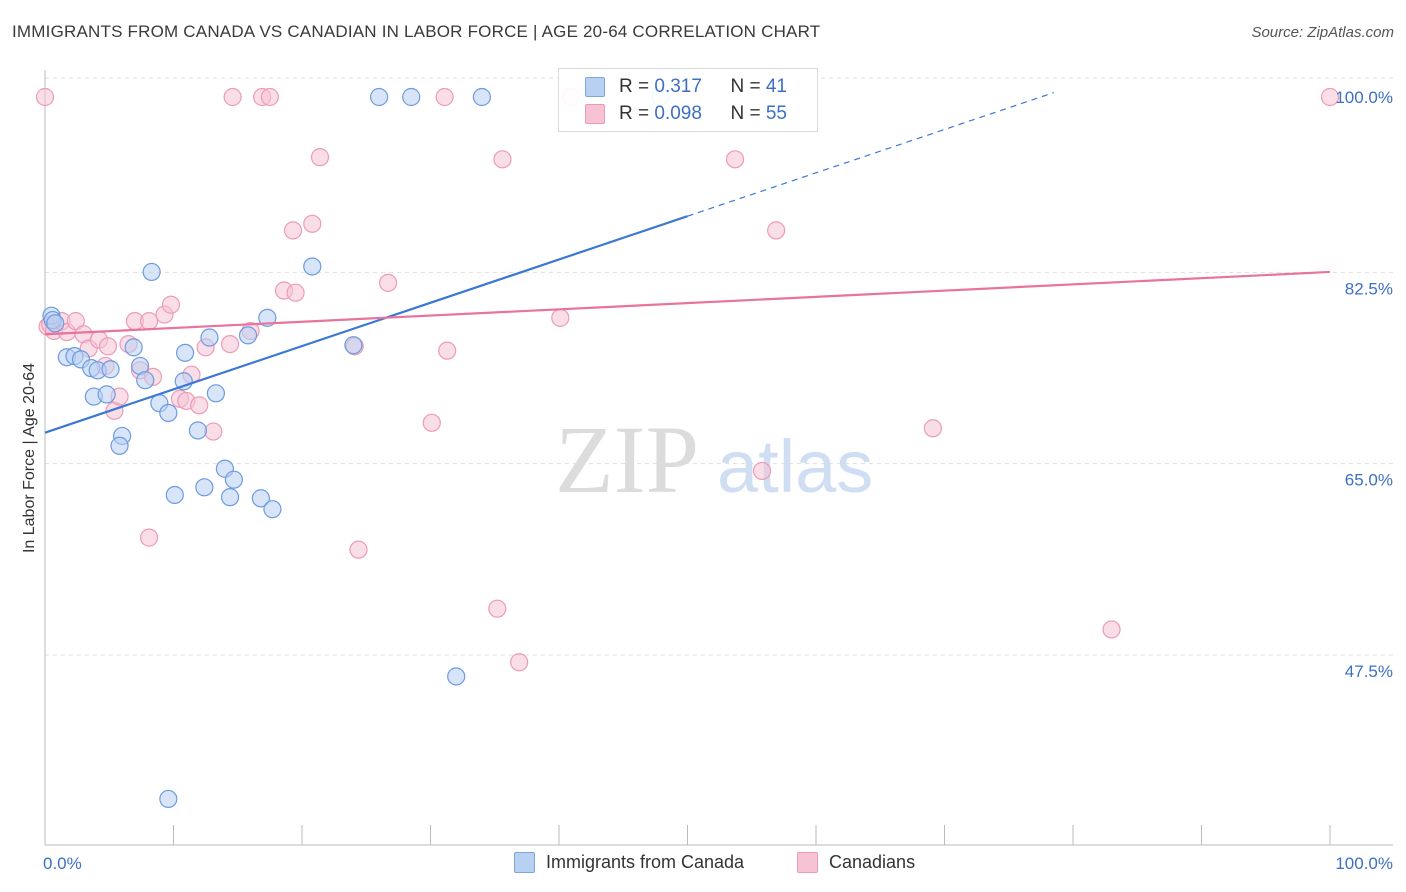 The image size is (1406, 892). What do you see at coordinates (714, 459) in the screenshot?
I see `watermark: ZIP atlas` at bounding box center [714, 459].